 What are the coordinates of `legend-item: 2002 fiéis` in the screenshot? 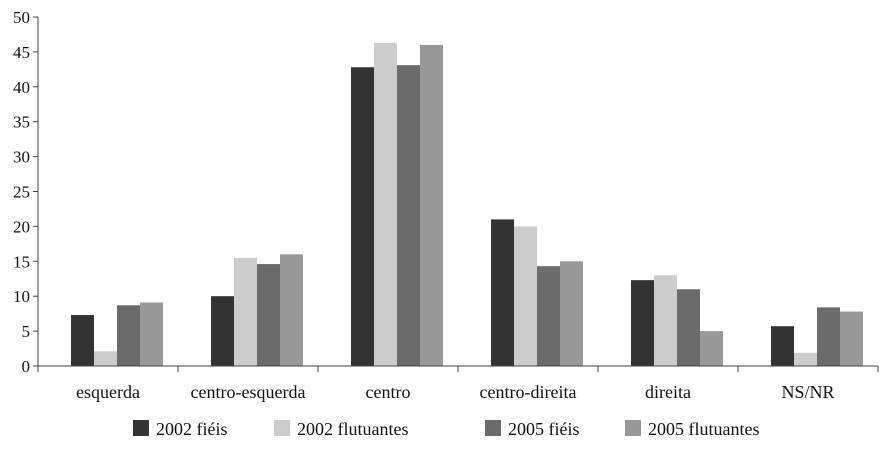 It's located at (180, 429).